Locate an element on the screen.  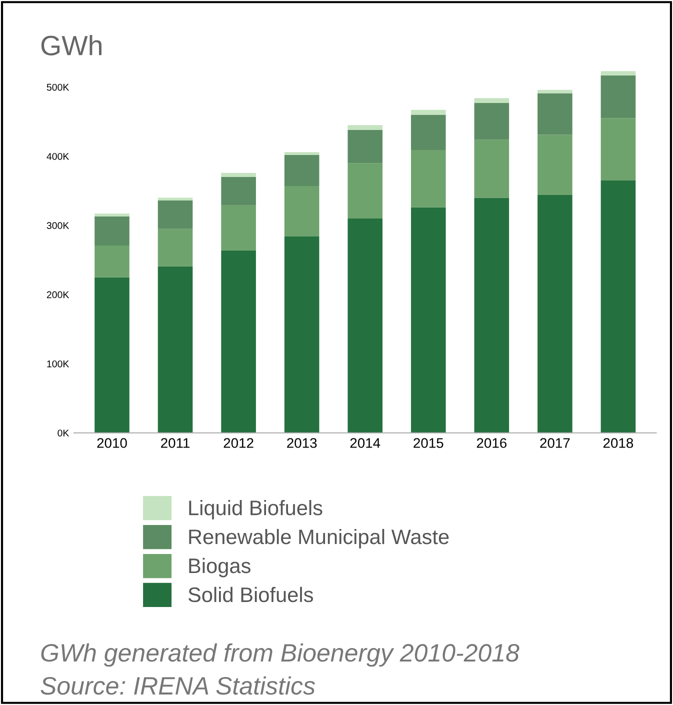
legend-label: Renewable Municipal Waste is located at coordinates (319, 538).